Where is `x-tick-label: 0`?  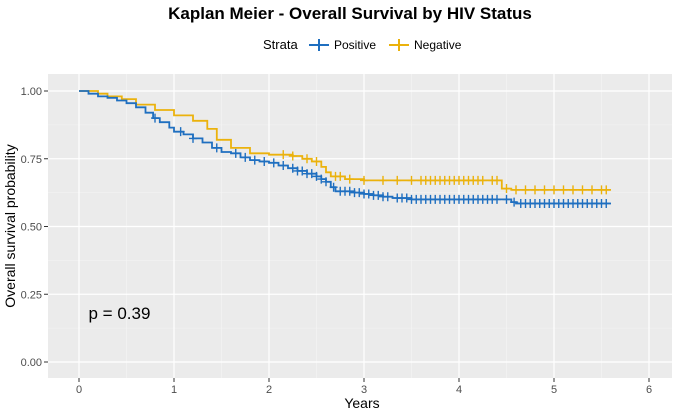
x-tick-label: 0 is located at coordinates (79, 390).